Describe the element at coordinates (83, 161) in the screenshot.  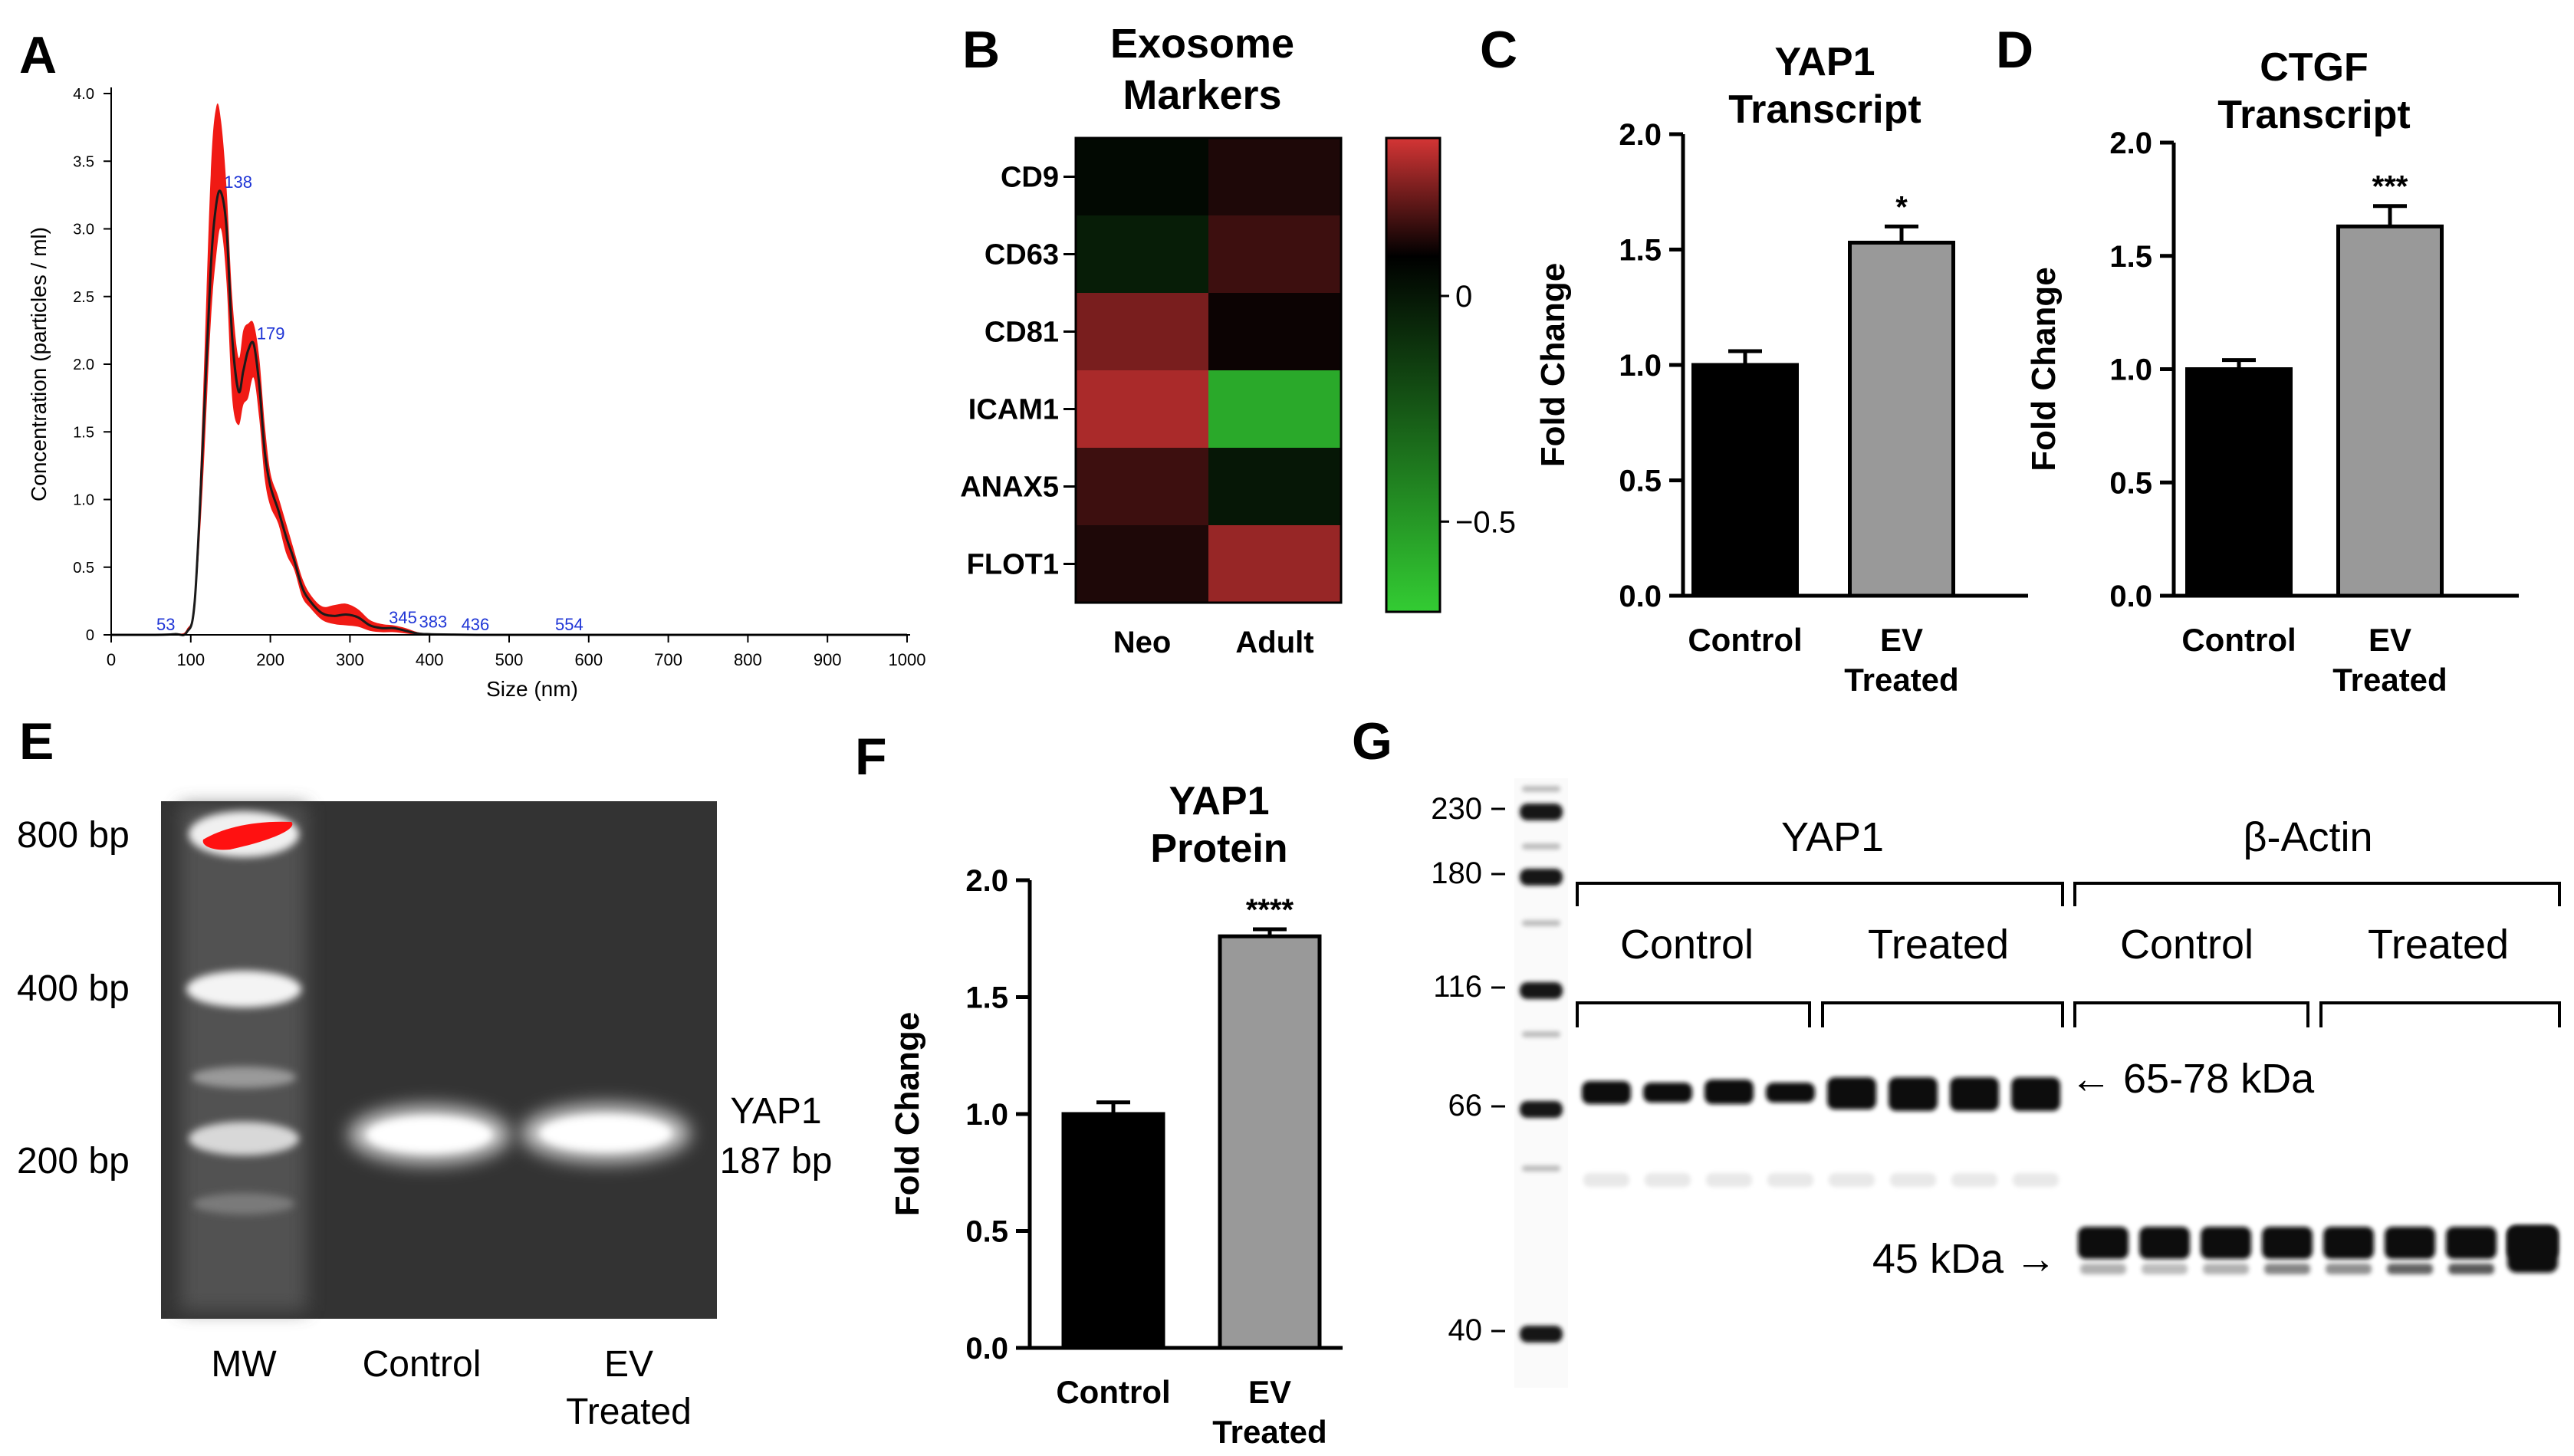
I see `y-tick-label: 3.5` at that location.